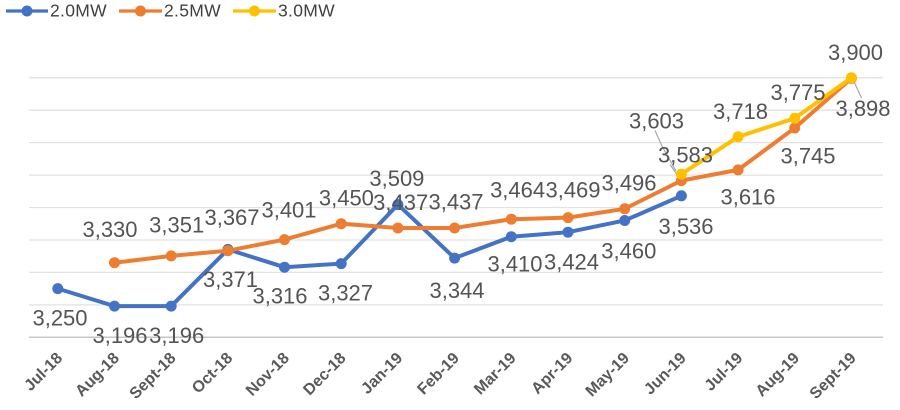 This screenshot has height=410, width=900. I want to click on svg-text: 3,536, so click(685, 226).